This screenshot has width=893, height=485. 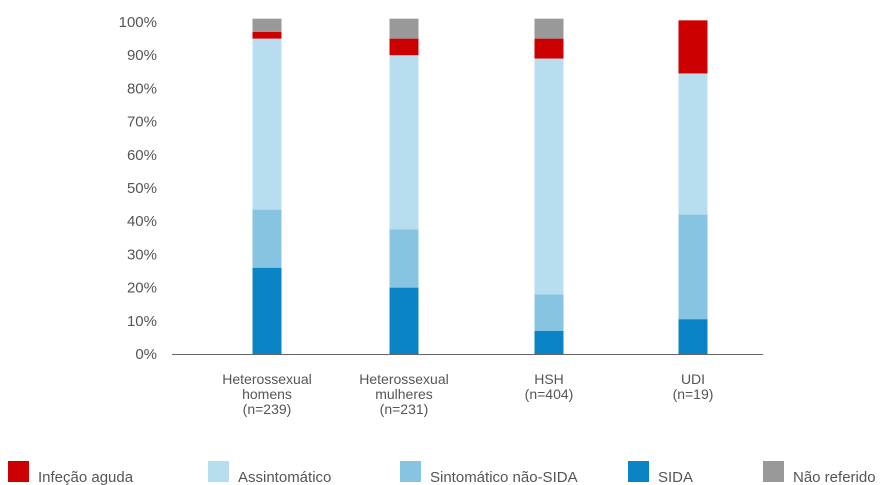 I want to click on y-axis: 0% 10% 20% 30% 40% 50% 60% 70% 80% 90% 100%, so click(x=138, y=188).